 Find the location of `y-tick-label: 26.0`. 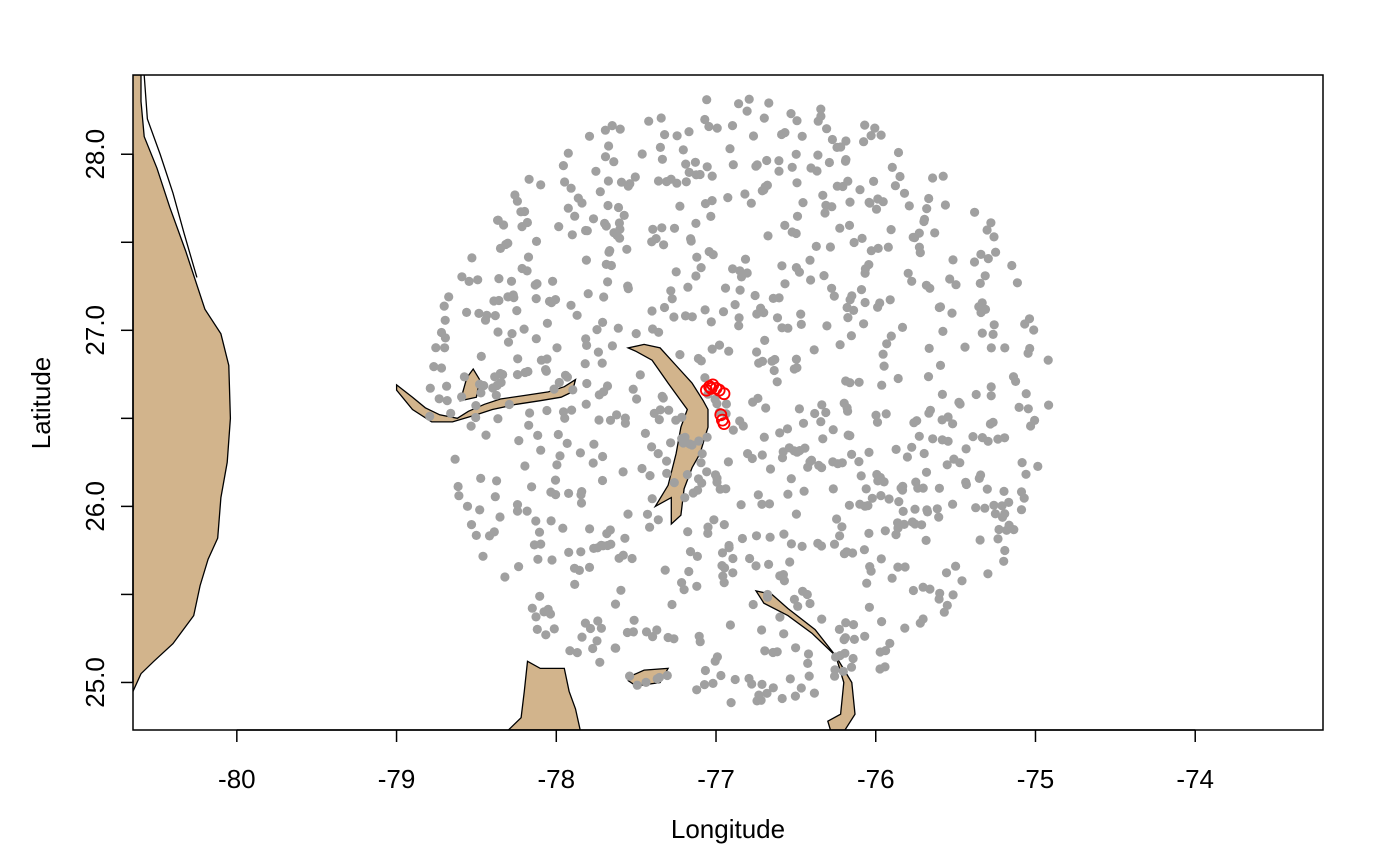

y-tick-label: 26.0 is located at coordinates (95, 506).